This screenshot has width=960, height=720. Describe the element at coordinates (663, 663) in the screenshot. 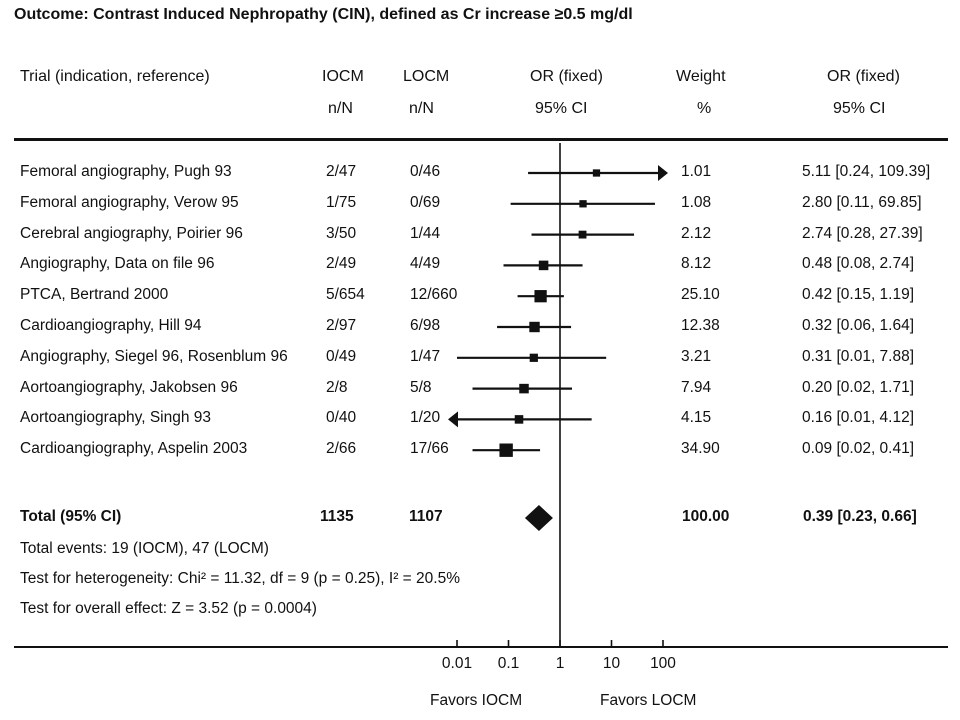

I see `axis-tick-label: 100` at that location.